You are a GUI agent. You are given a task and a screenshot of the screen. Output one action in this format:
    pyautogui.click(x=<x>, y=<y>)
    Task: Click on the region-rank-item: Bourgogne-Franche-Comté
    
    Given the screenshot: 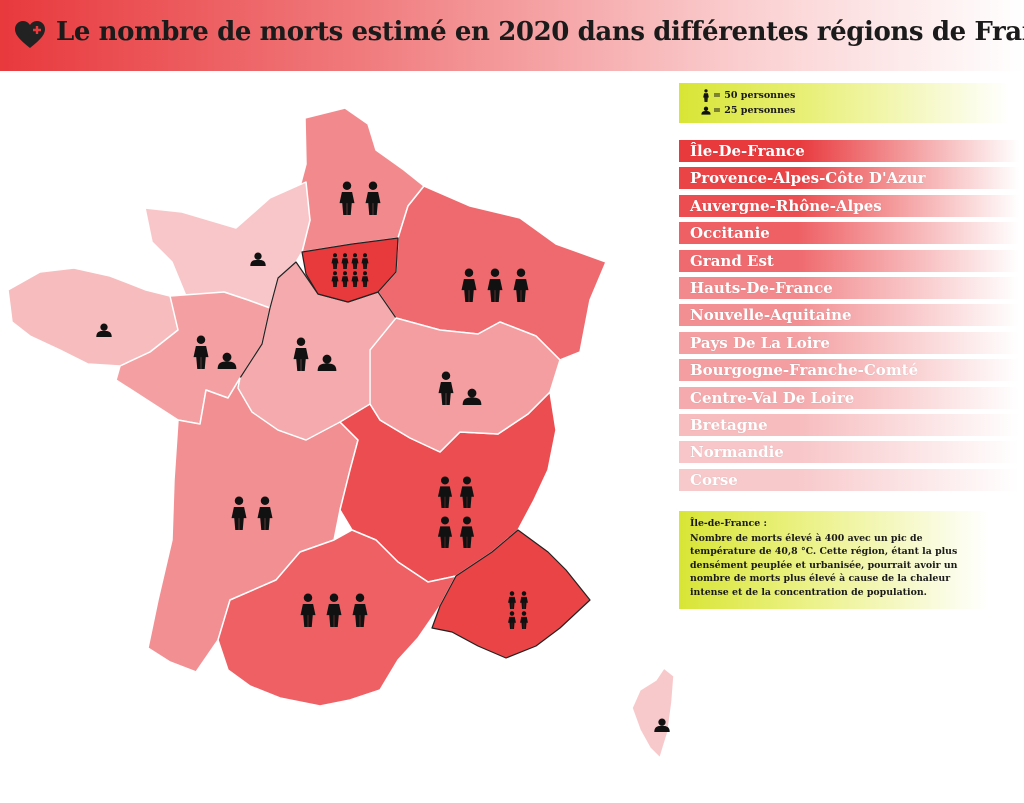 What is the action you would take?
    pyautogui.click(x=849, y=370)
    